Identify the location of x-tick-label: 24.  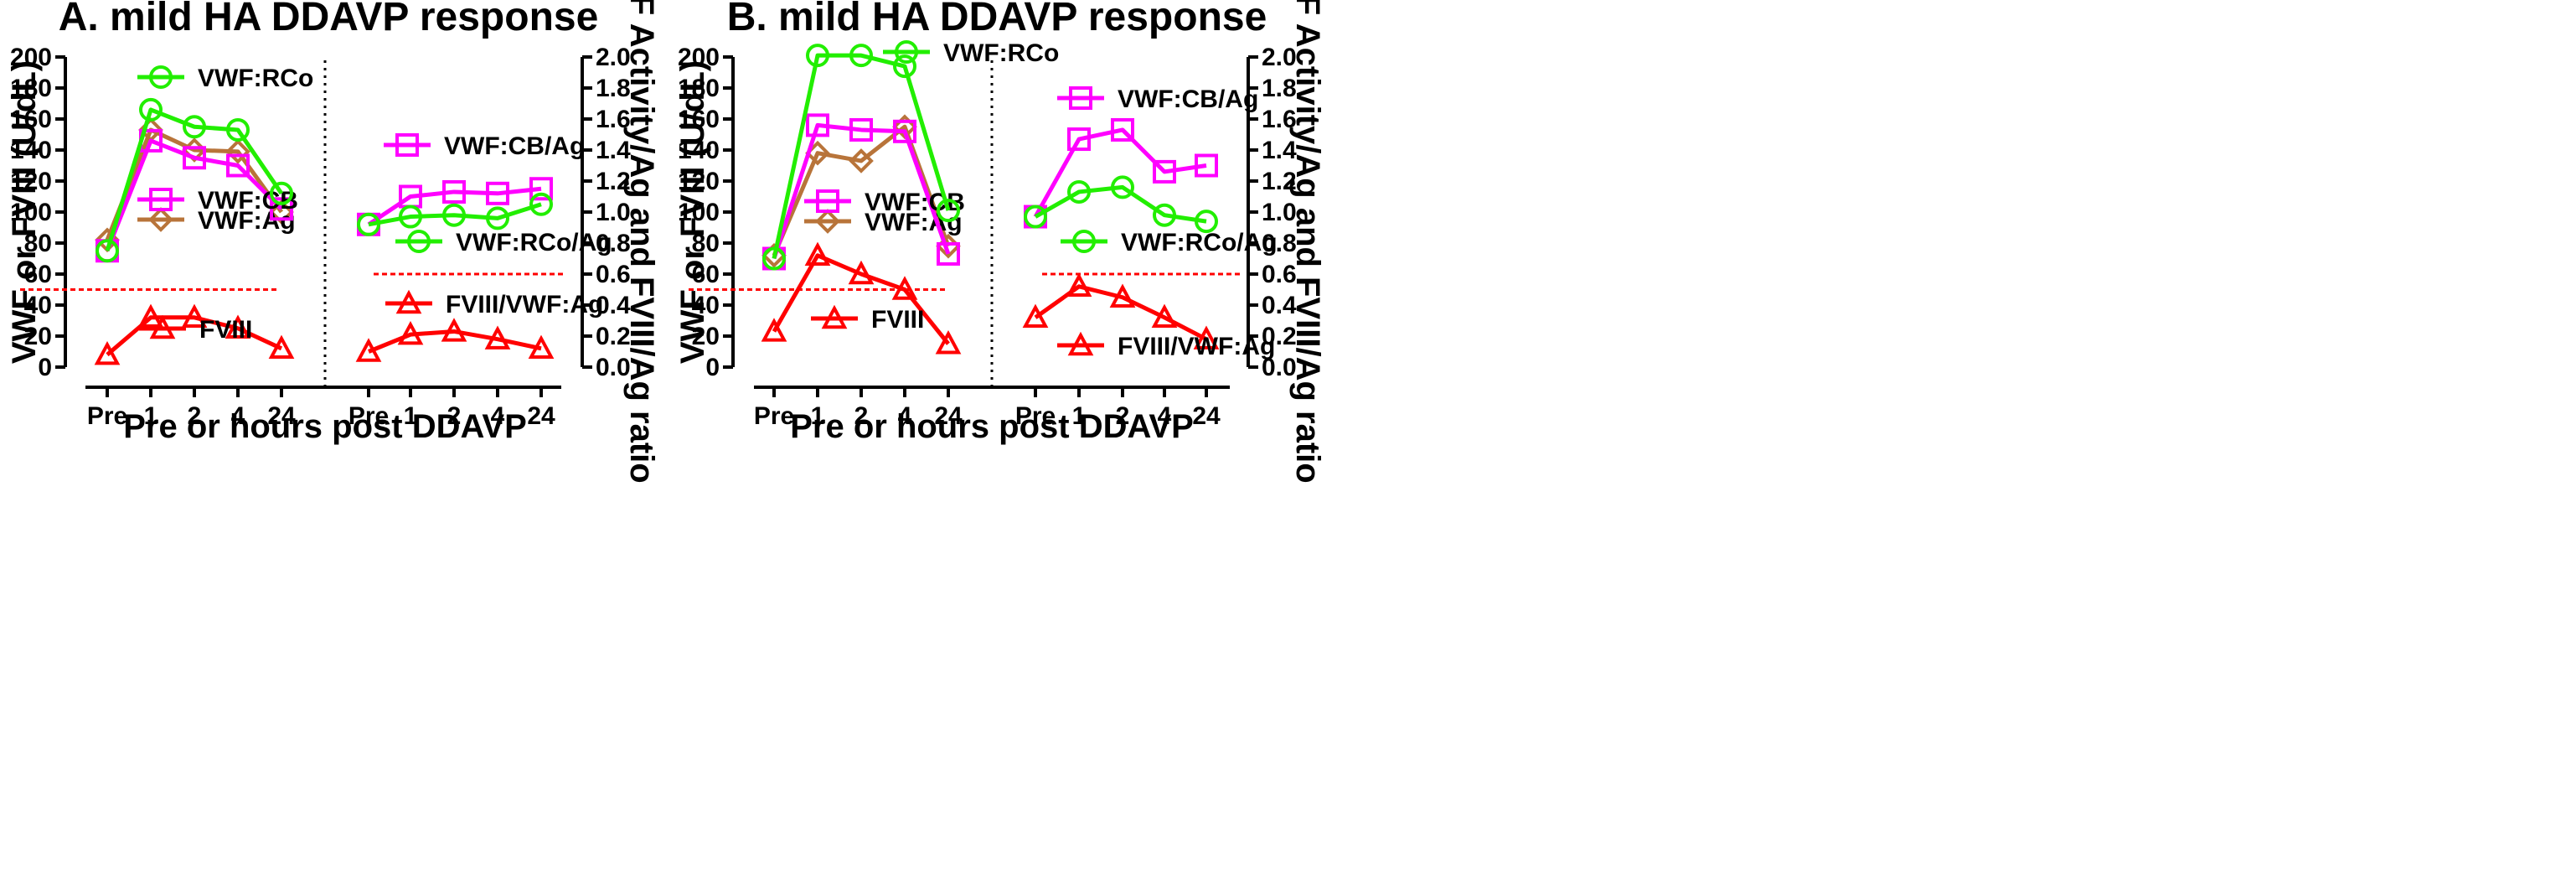
(1206, 416).